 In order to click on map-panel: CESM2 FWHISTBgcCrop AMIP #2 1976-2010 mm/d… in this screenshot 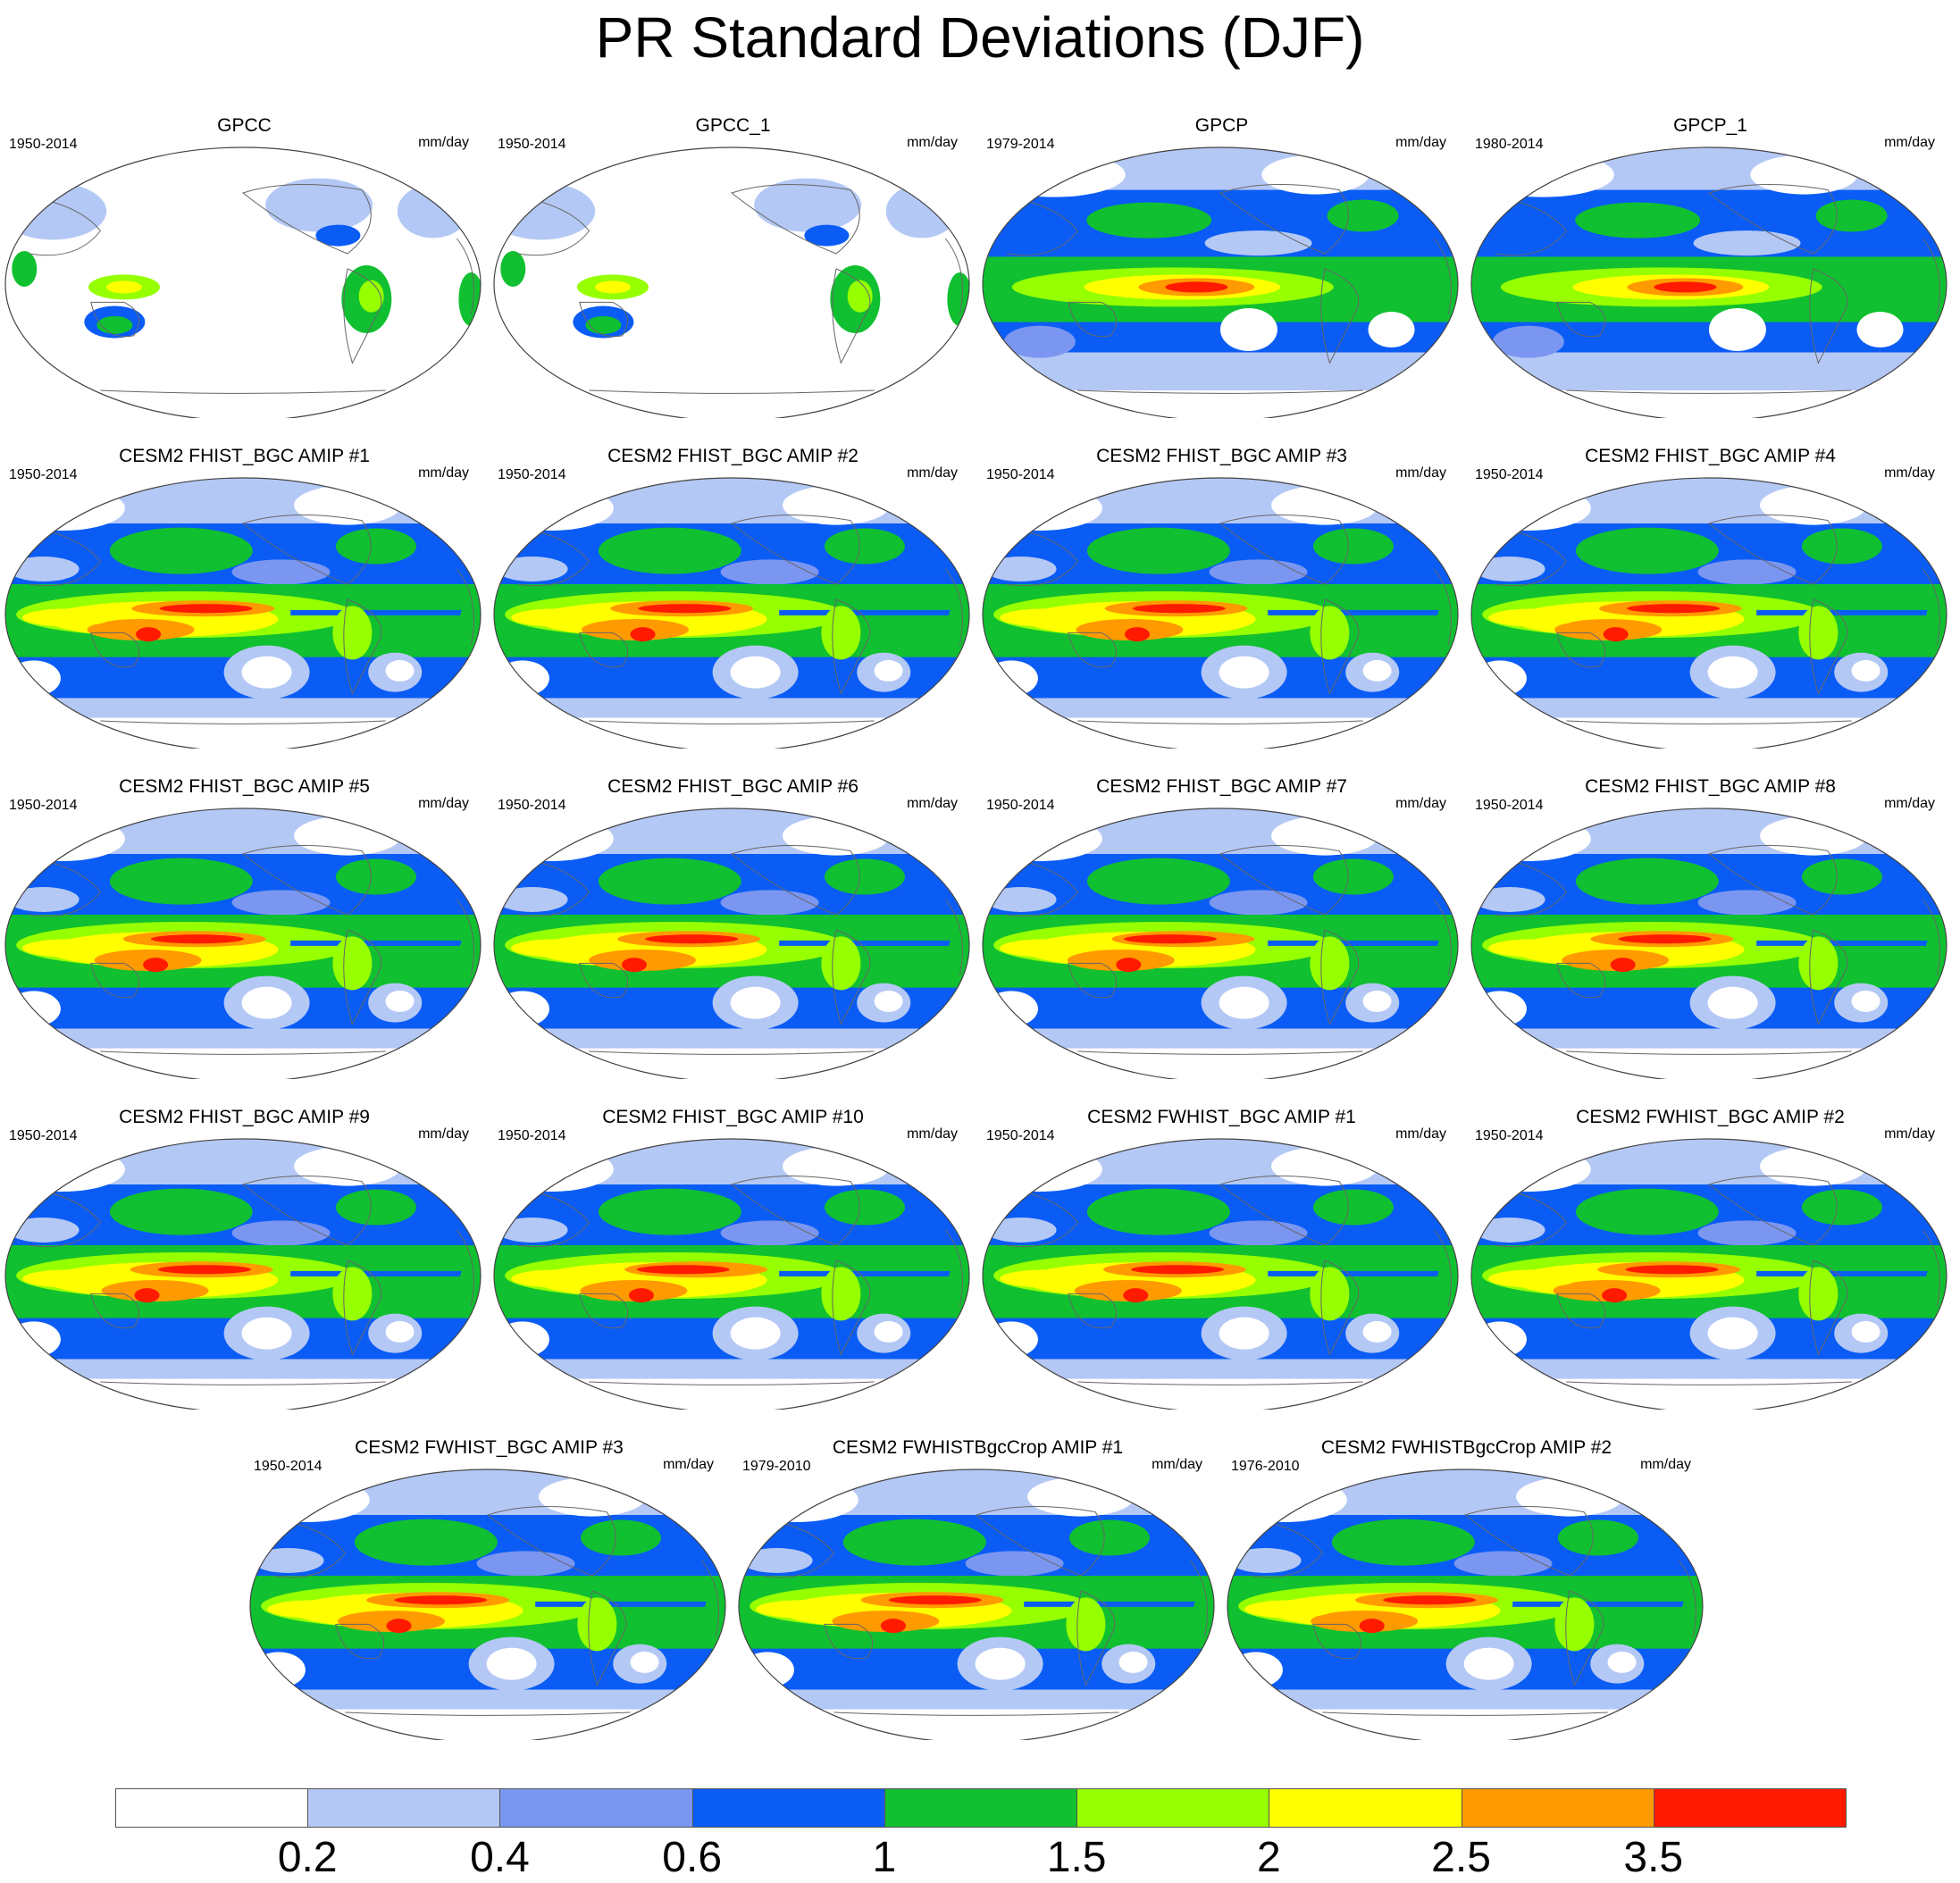, I will do `click(1466, 1588)`.